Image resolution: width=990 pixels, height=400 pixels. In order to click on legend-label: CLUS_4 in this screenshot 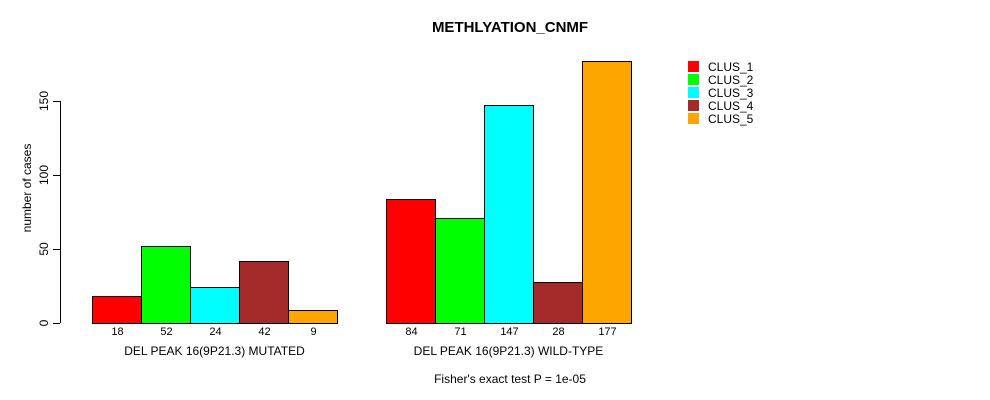, I will do `click(731, 105)`.